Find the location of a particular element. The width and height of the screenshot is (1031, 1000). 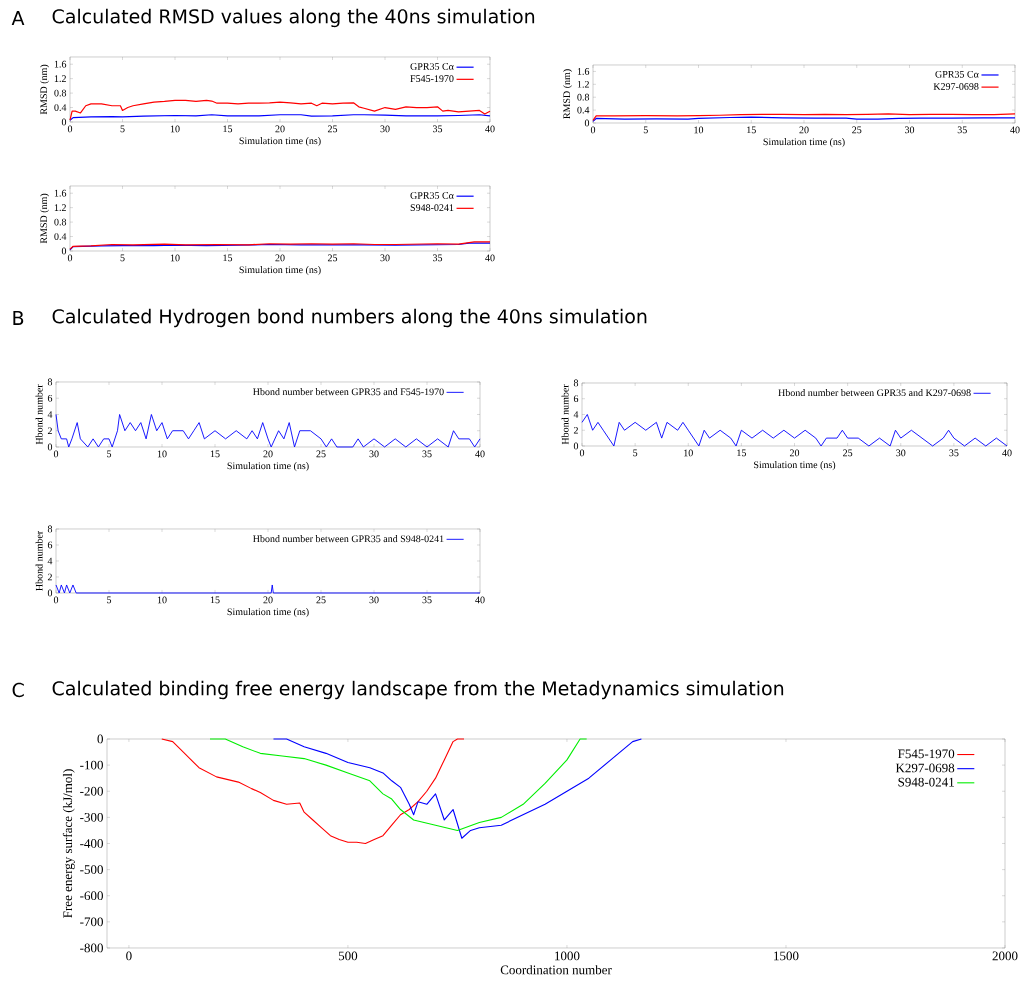

y-tick-label: -100 is located at coordinates (91, 765).